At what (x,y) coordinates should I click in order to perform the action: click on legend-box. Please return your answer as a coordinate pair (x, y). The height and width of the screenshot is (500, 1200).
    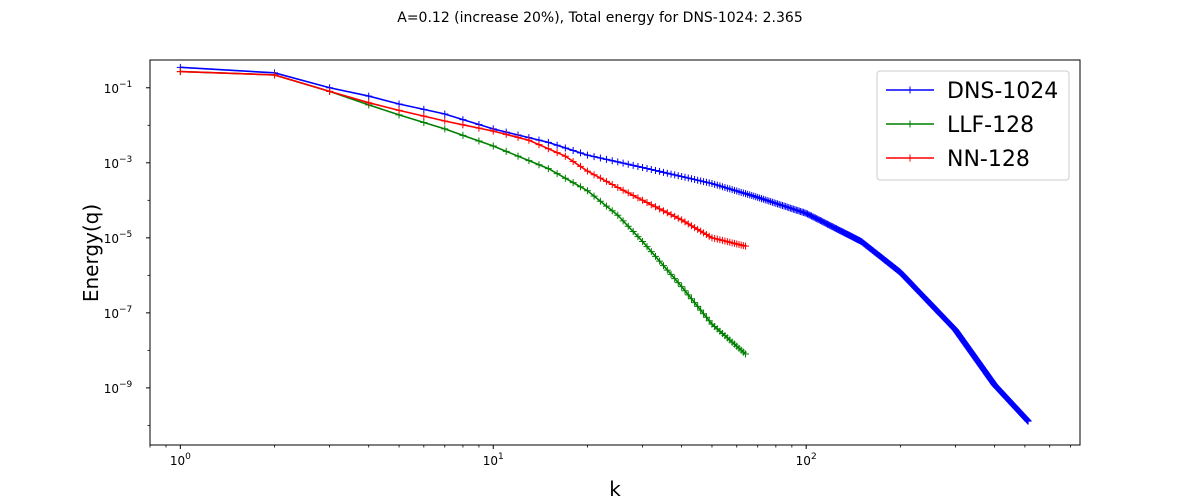
    Looking at the image, I should click on (973, 125).